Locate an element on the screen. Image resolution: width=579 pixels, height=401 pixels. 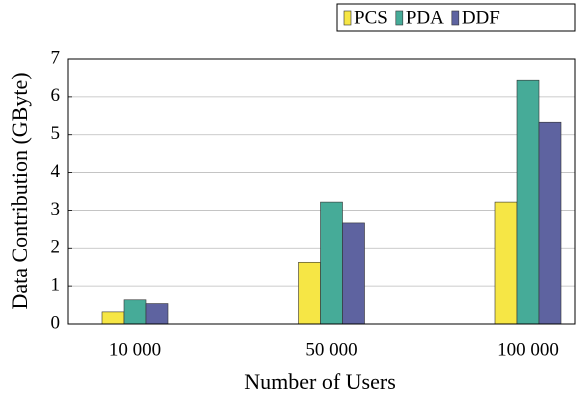
y-tick-label: 2 is located at coordinates (56, 247).